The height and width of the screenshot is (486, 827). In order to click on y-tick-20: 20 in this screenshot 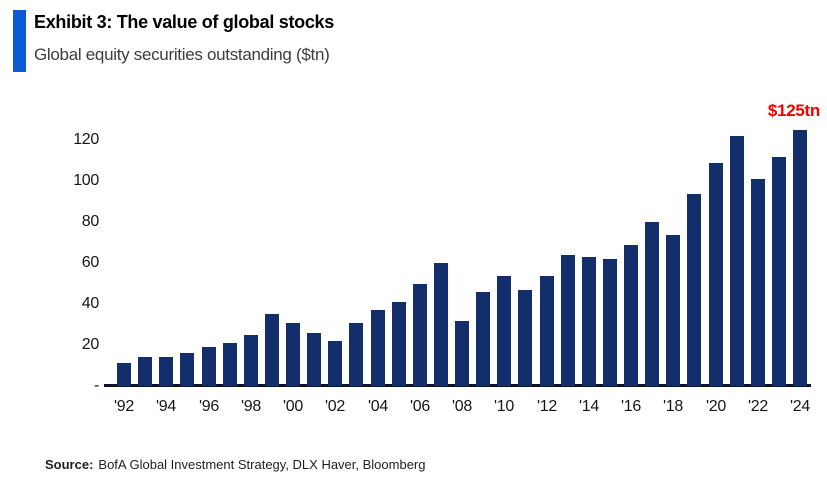, I will do `click(90, 344)`.